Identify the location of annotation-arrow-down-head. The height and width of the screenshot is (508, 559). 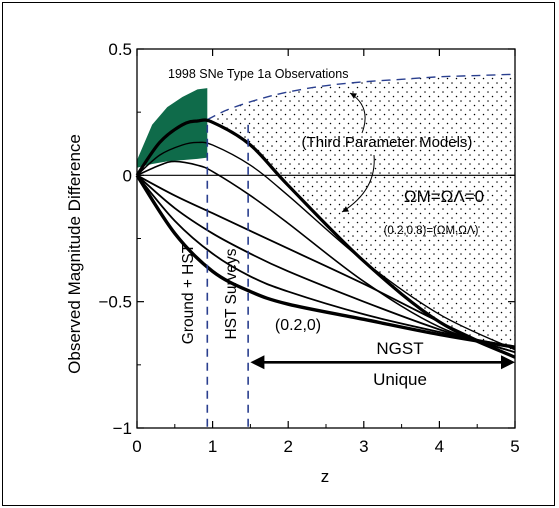
(345, 209).